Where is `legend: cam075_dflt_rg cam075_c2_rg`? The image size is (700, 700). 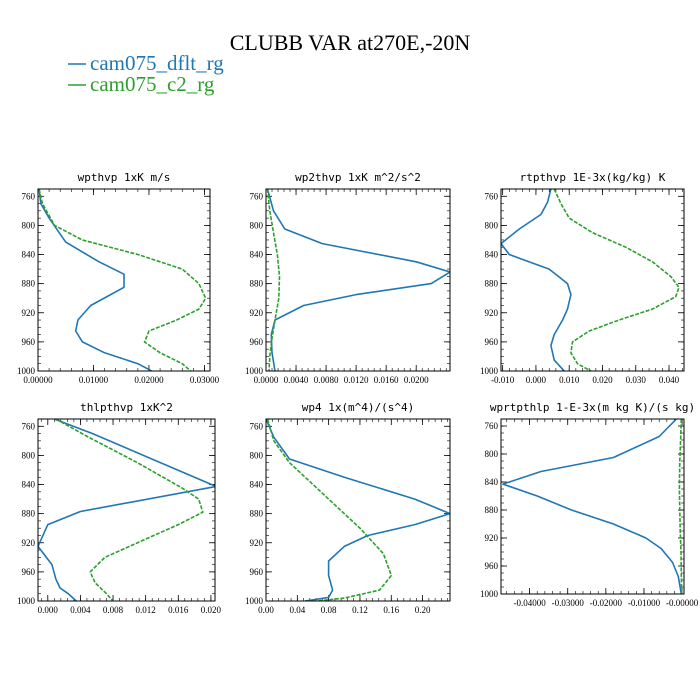
legend: cam075_dflt_rg cam075_c2_rg is located at coordinates (146, 73).